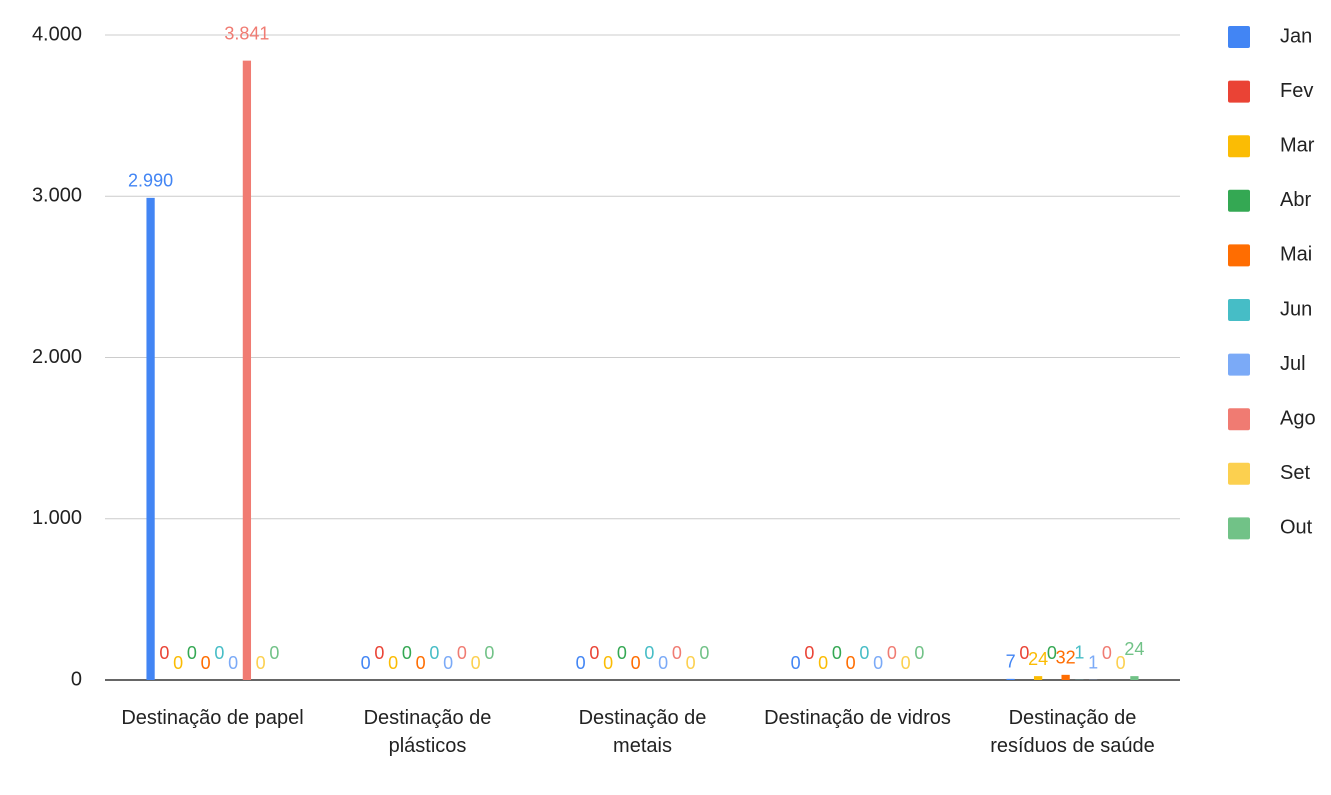  I want to click on legend-label: Abr, so click(1295, 200).